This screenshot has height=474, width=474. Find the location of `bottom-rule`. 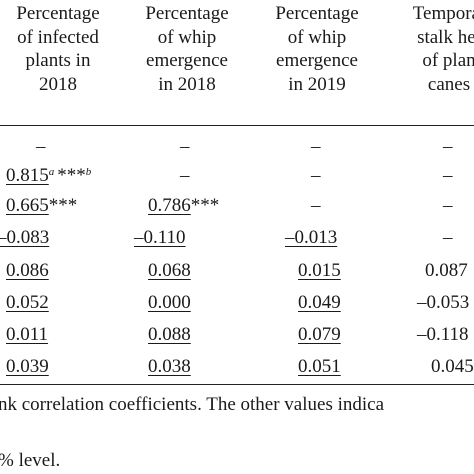

bottom-rule is located at coordinates (237, 384).